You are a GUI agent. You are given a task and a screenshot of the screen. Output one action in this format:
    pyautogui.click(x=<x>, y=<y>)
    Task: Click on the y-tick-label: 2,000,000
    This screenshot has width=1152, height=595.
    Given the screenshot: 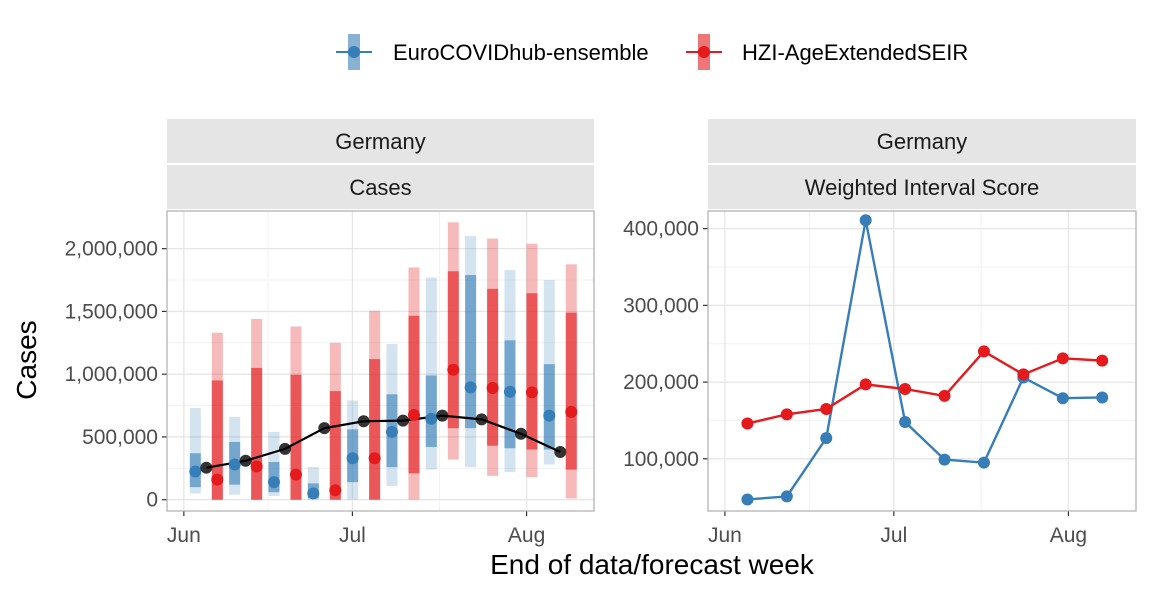 What is the action you would take?
    pyautogui.click(x=111, y=249)
    